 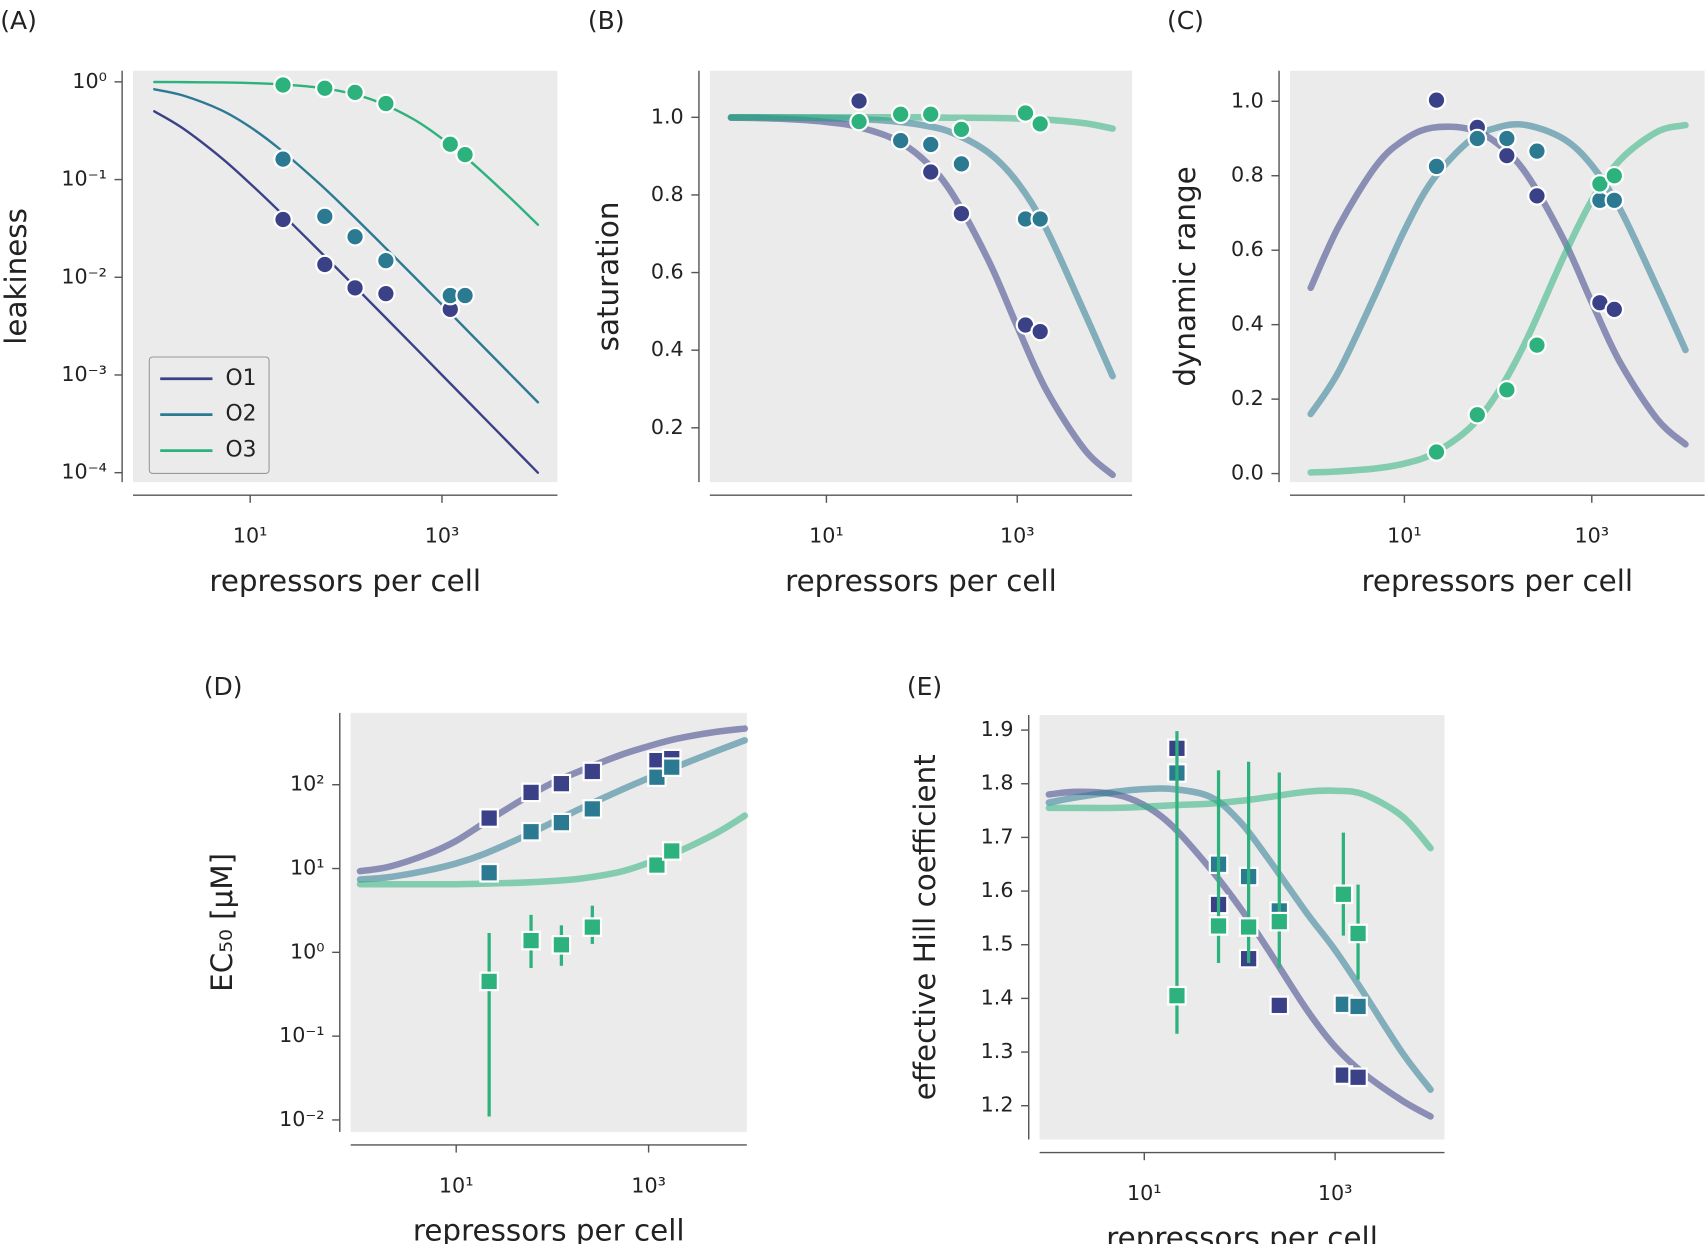 I want to click on y-axis-label: leakiness, so click(x=16, y=276).